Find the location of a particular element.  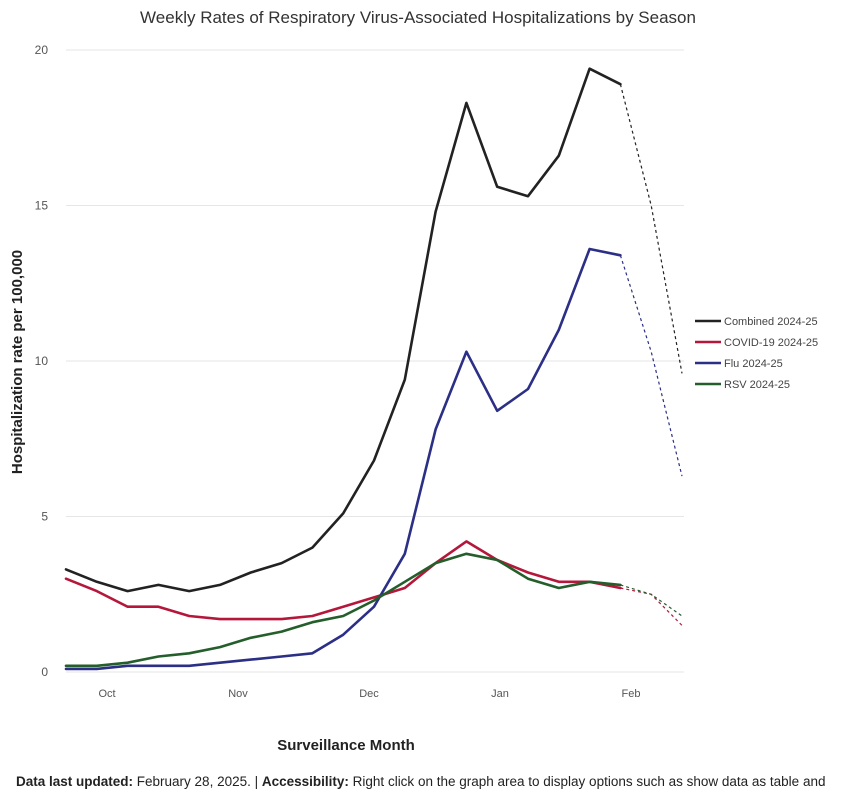

y-tick-label-0: 0 is located at coordinates (44, 672).